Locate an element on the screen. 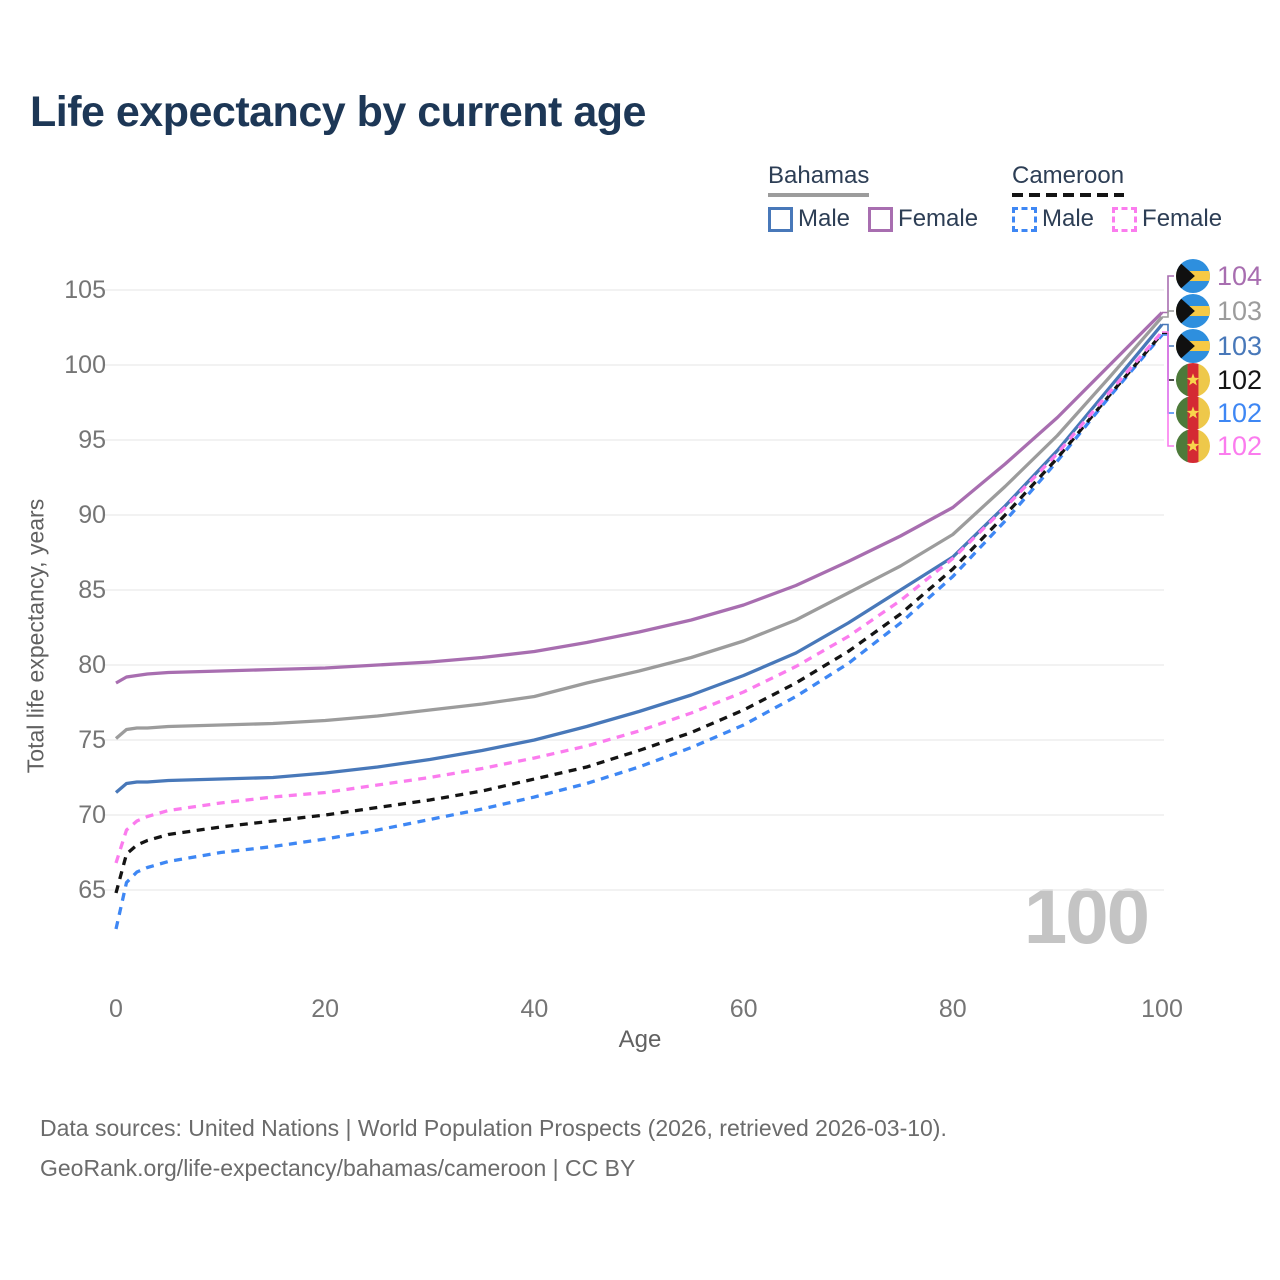 This screenshot has height=1280, width=1280. legend-group-title: Cameroon is located at coordinates (1068, 179).